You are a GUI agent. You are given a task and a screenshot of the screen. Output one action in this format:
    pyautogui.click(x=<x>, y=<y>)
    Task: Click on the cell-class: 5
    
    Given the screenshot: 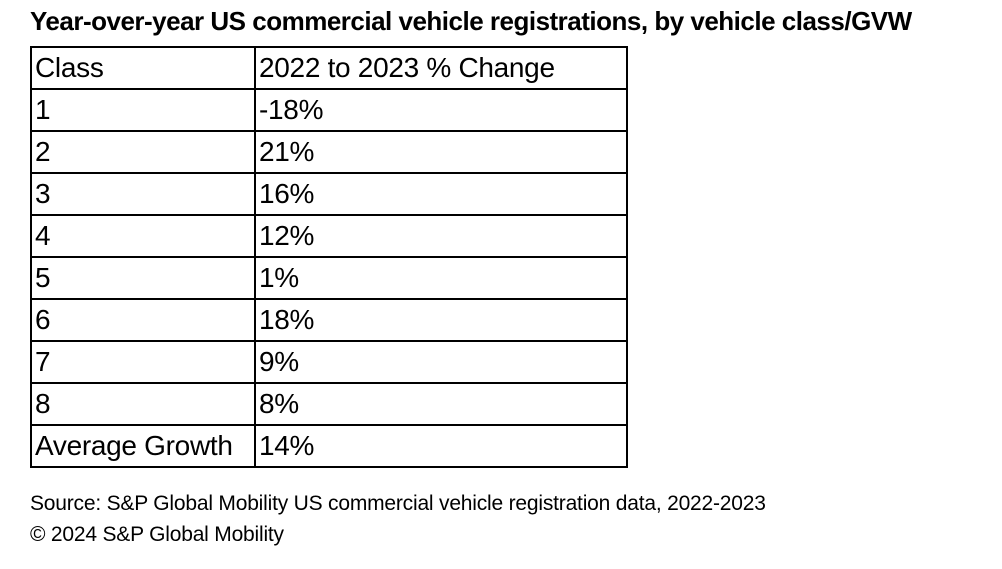 What is the action you would take?
    pyautogui.click(x=143, y=278)
    